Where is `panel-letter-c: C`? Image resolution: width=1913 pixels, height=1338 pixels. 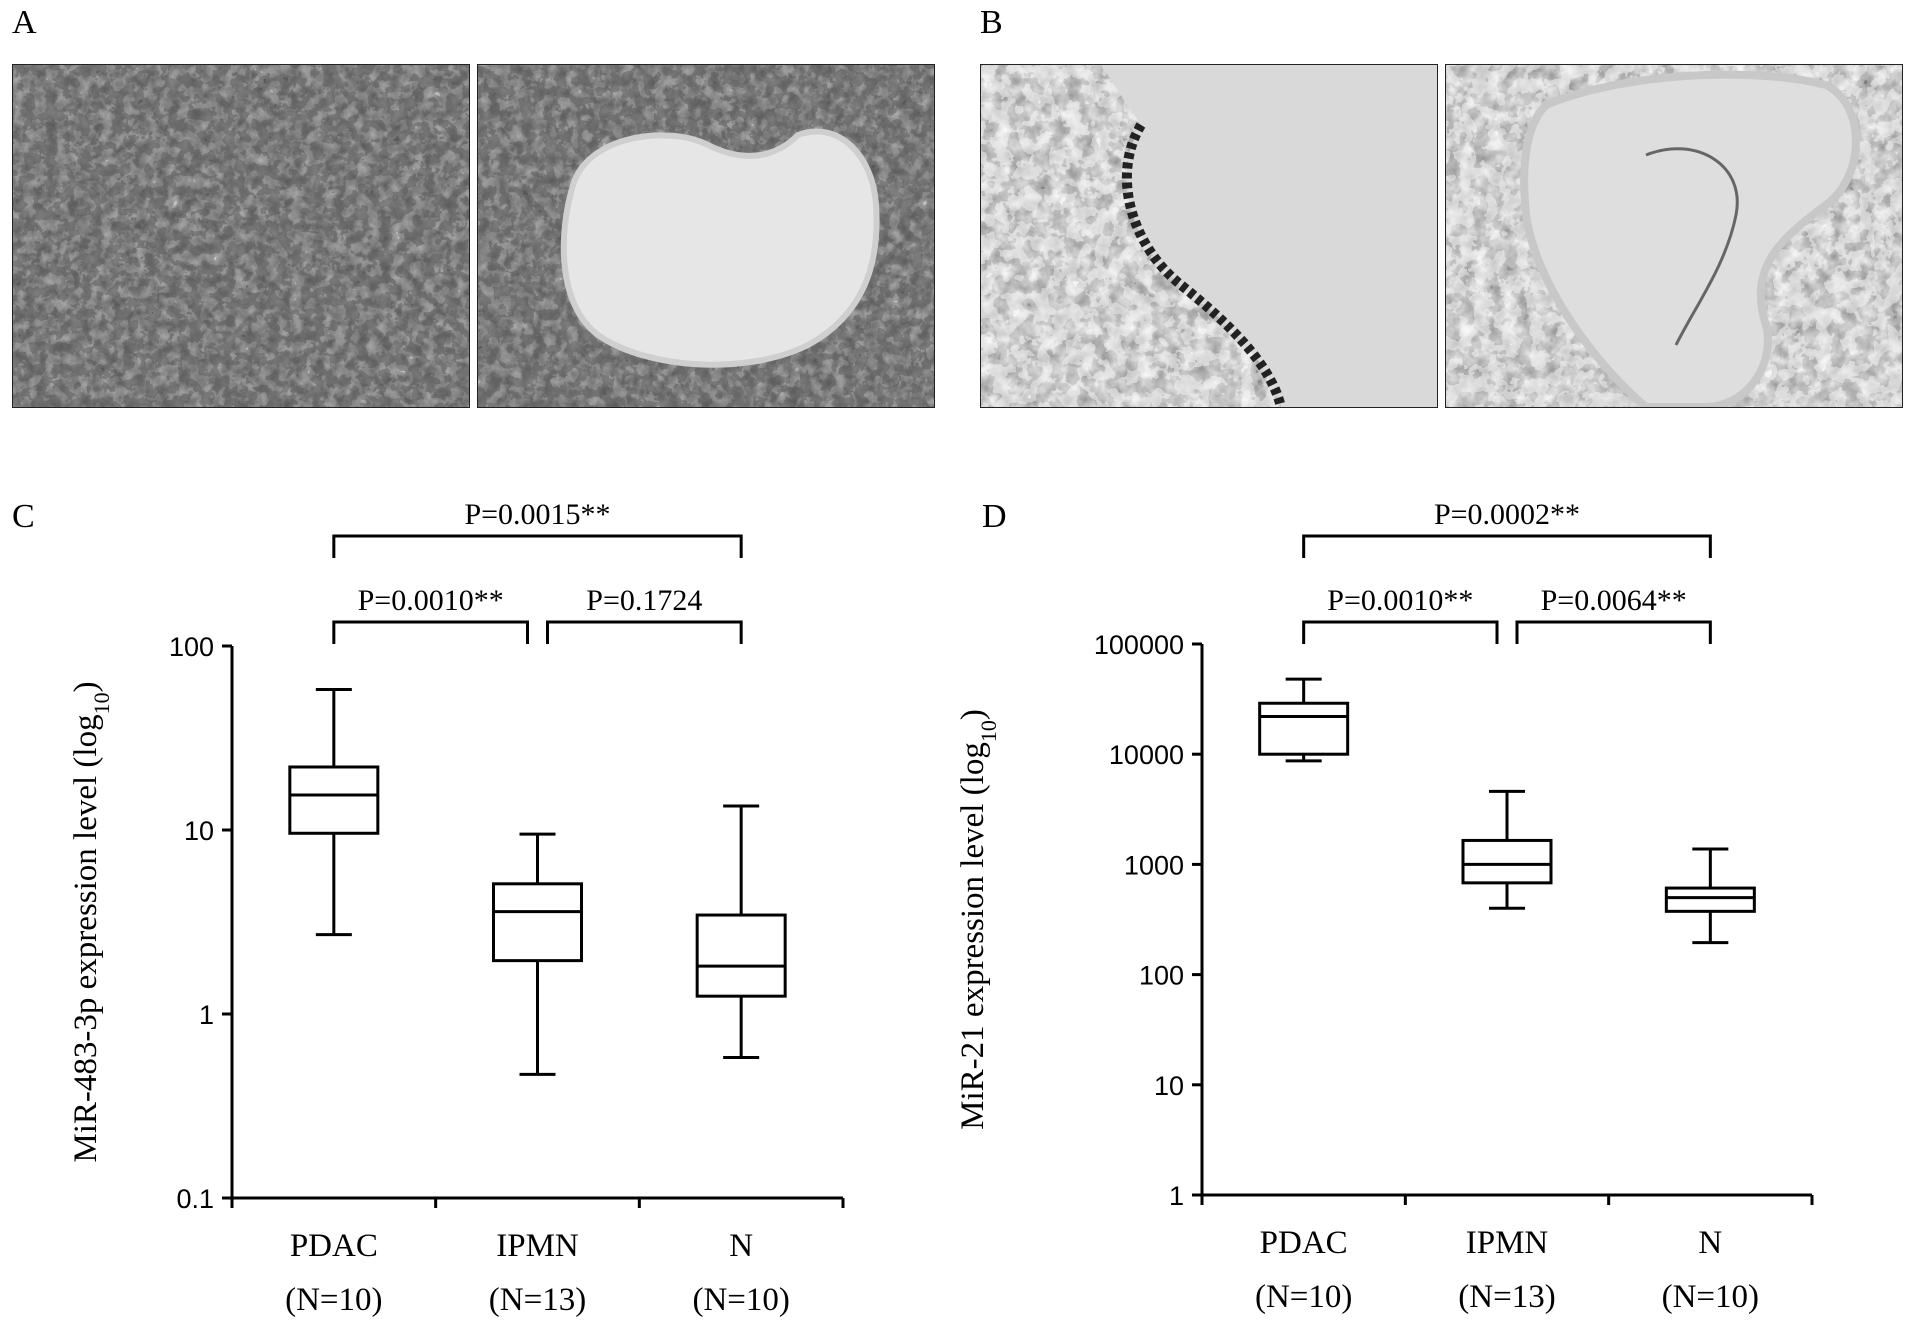 panel-letter-c: C is located at coordinates (23, 516).